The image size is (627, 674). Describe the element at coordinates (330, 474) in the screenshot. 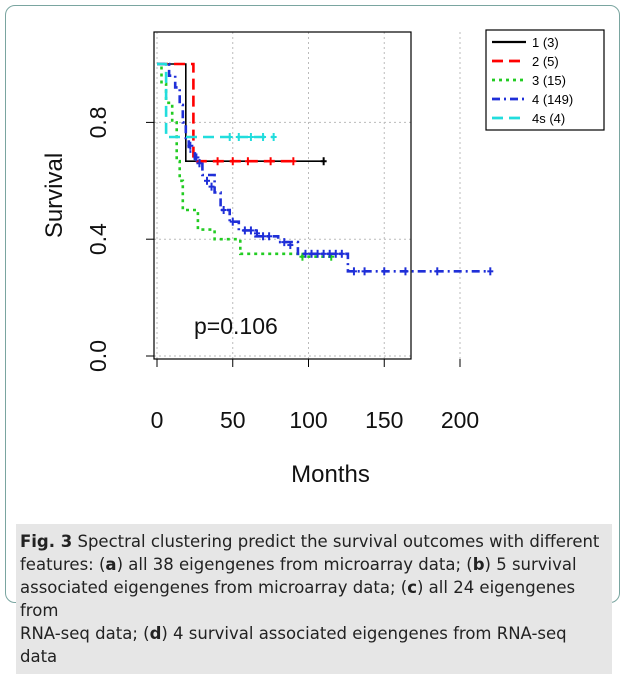

I see `x-axis-label: Months` at that location.